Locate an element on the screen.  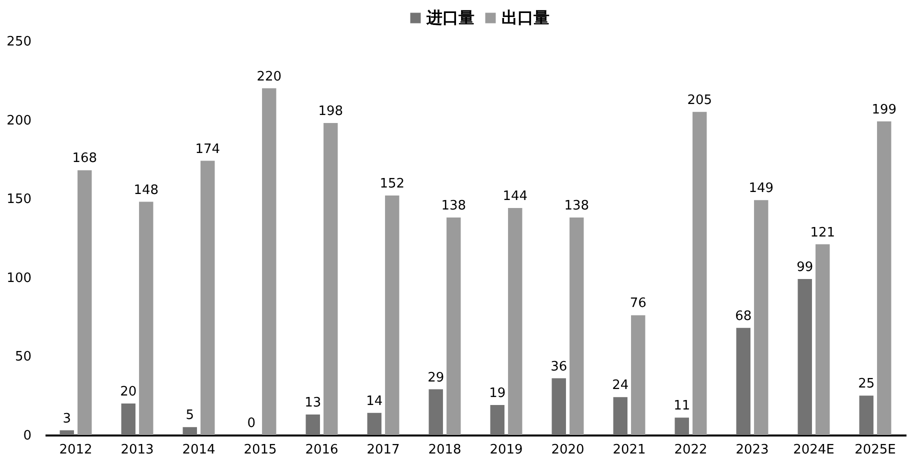
data-label: 25 is located at coordinates (866, 384).